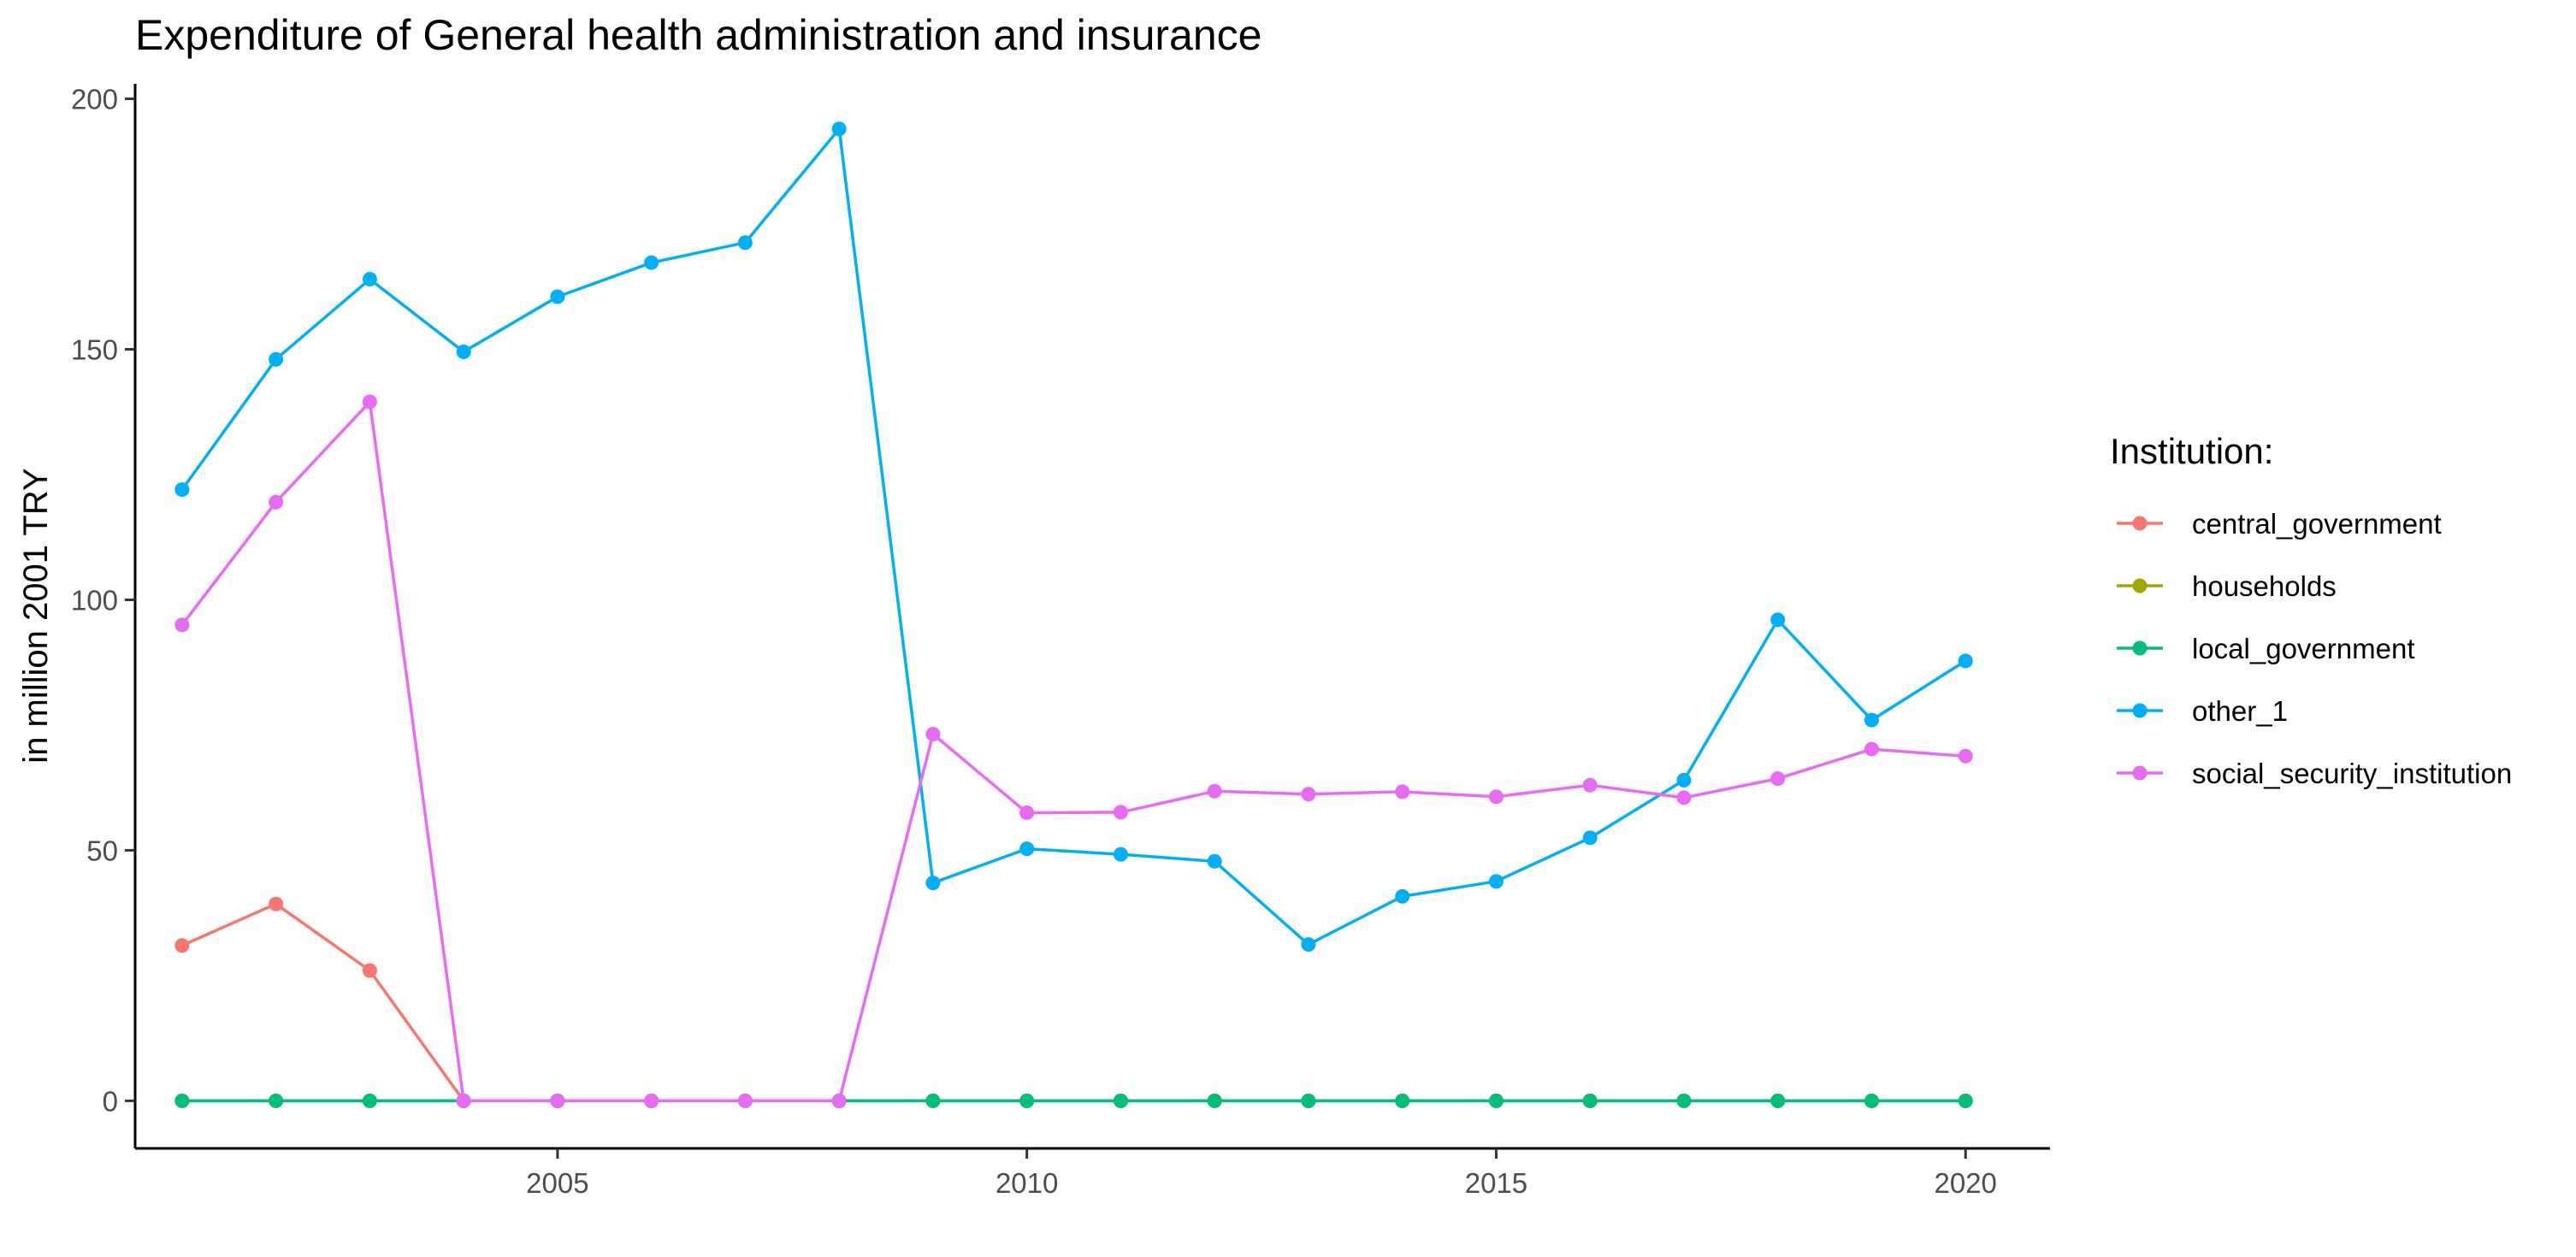 The image size is (2576, 1257). I want to click on x-tick-label: 2020, so click(1966, 1183).